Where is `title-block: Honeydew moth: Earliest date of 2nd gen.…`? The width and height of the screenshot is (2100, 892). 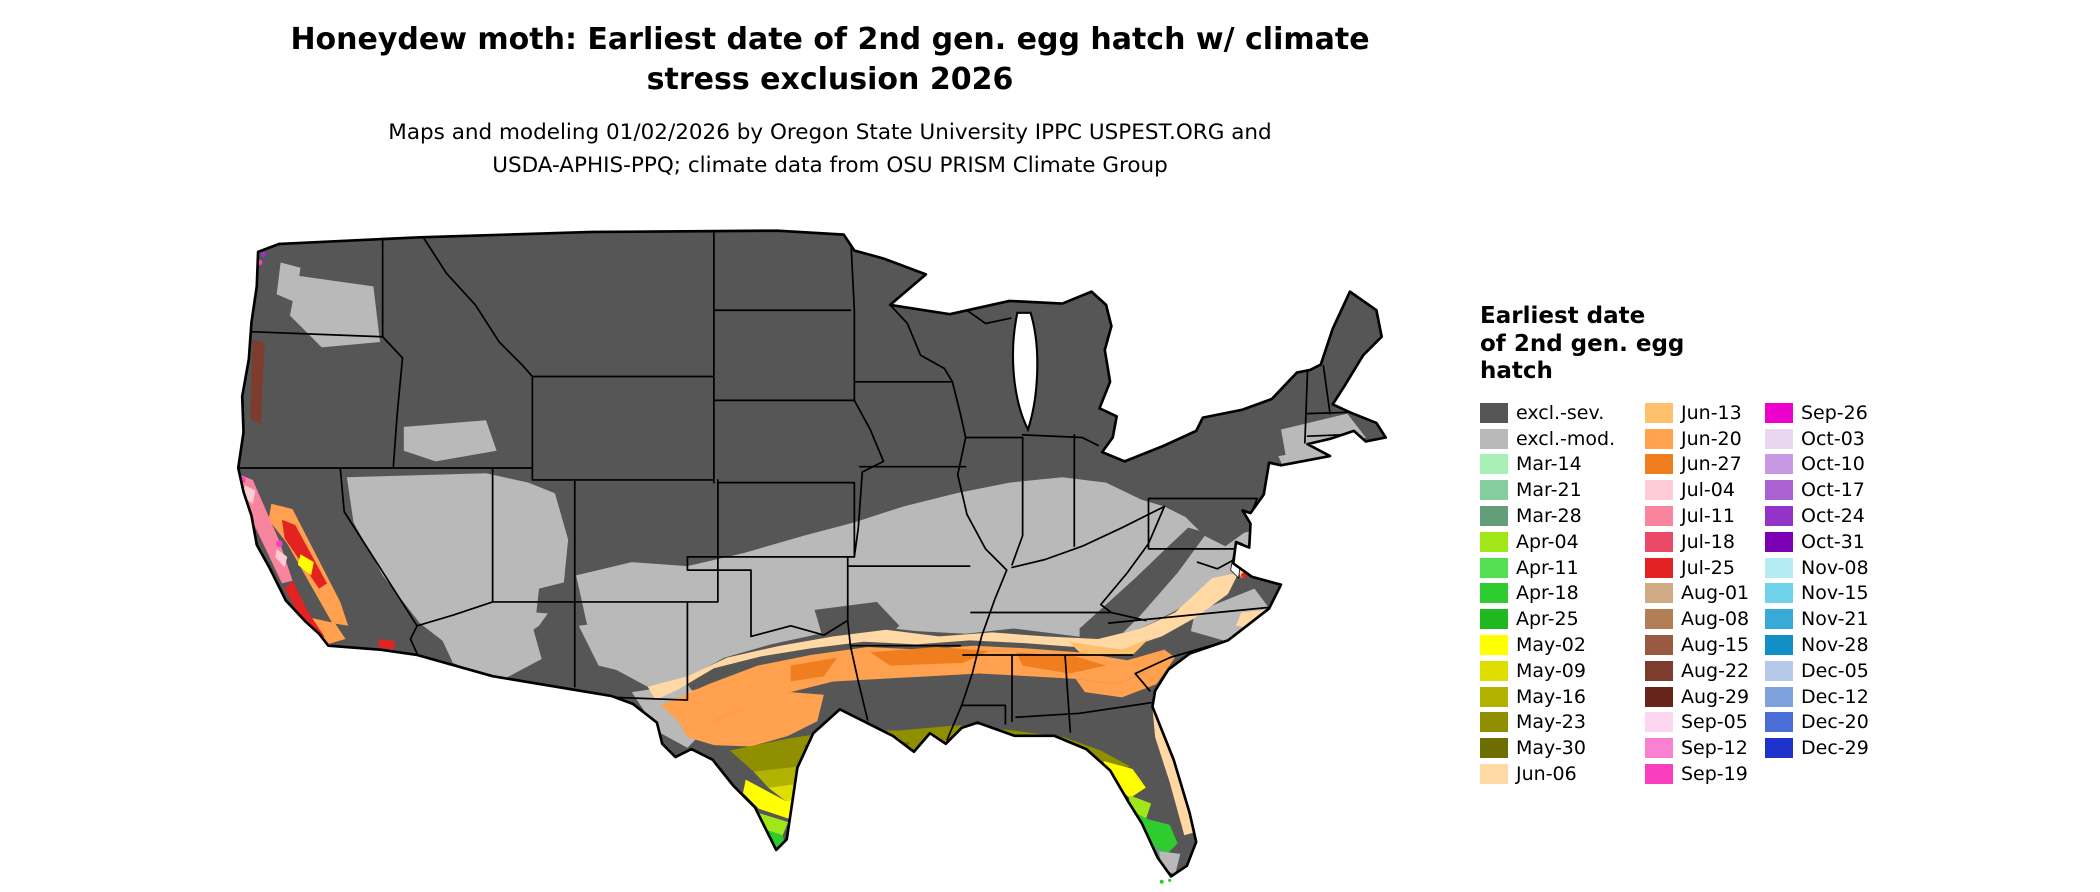 title-block: Honeydew moth: Earliest date of 2nd gen.… is located at coordinates (830, 101).